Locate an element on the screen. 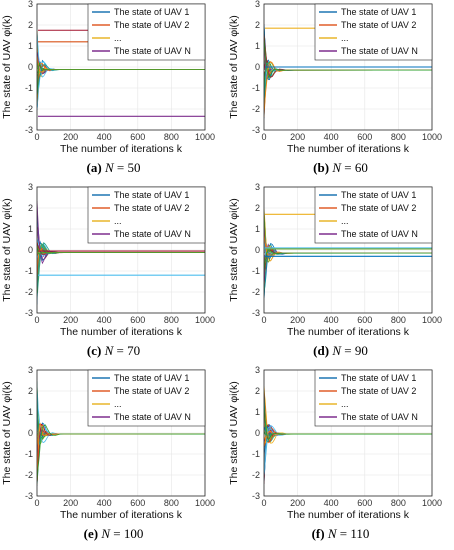 The image size is (454, 550). caption-f: (f) N = 110 is located at coordinates (340, 533).